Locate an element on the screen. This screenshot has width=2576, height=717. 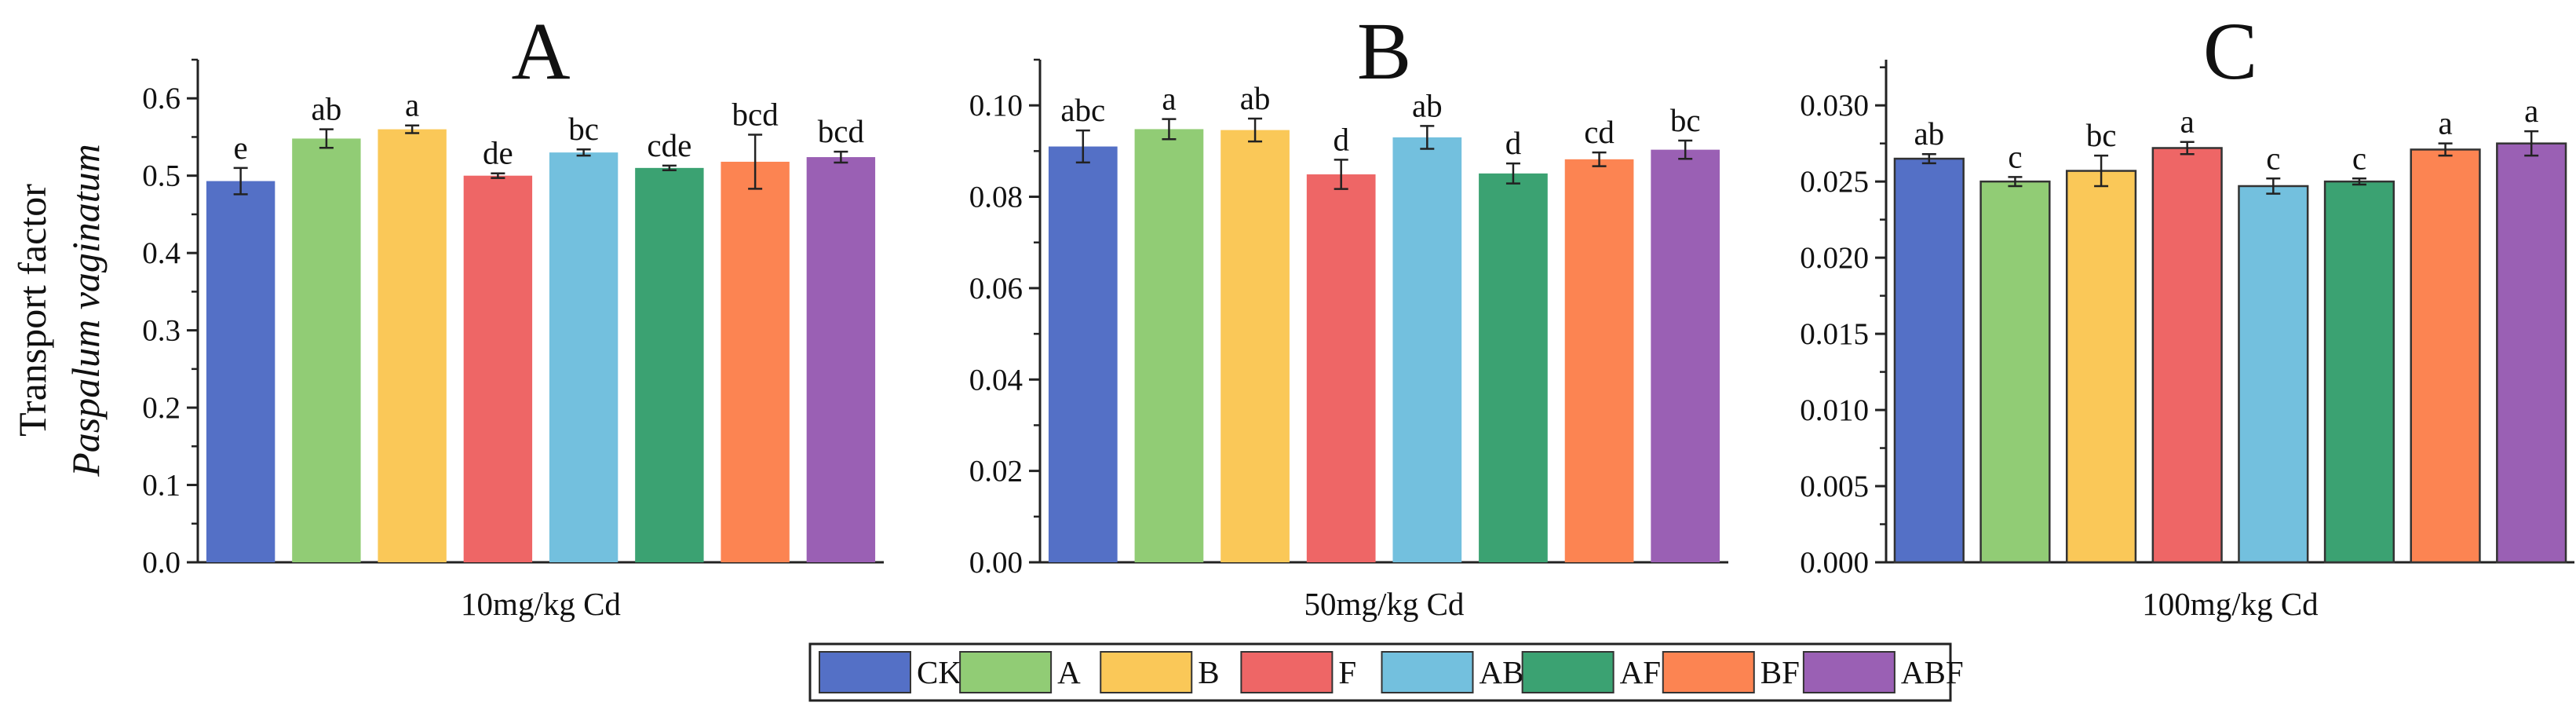
y-tick-label: 0.015 is located at coordinates (1834, 334).